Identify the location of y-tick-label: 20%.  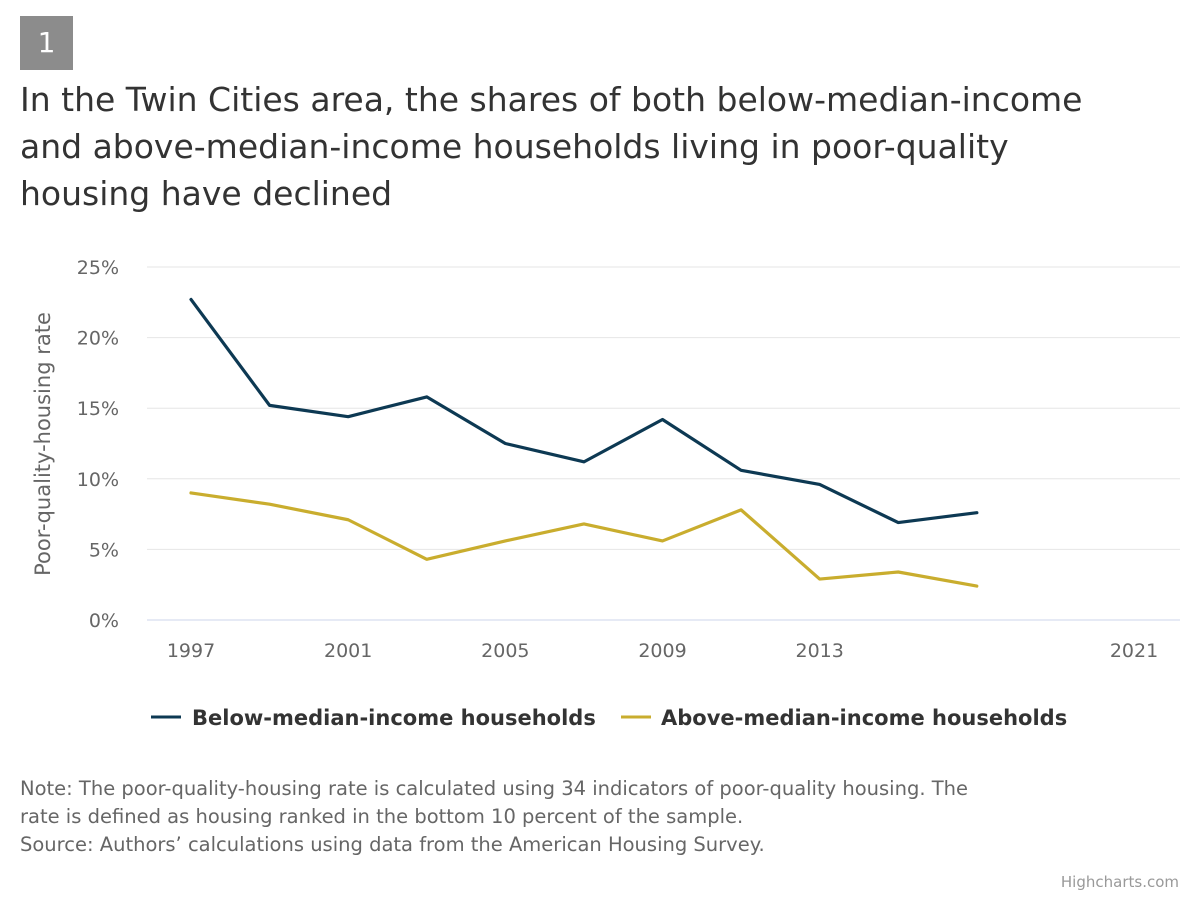
(98, 339).